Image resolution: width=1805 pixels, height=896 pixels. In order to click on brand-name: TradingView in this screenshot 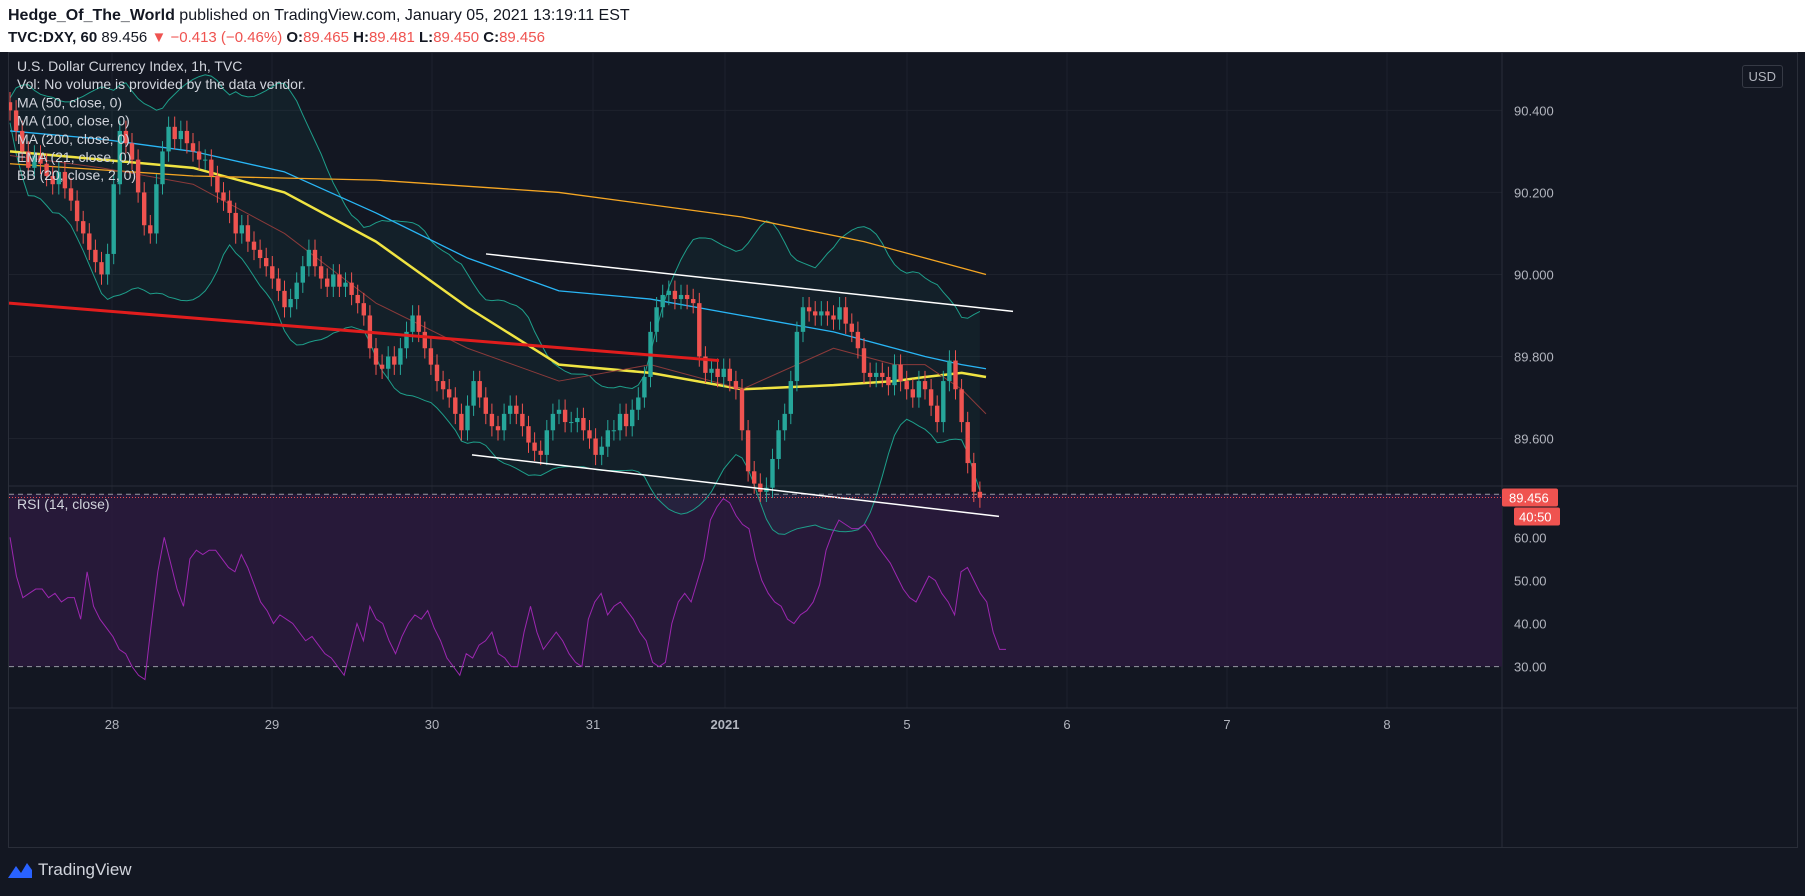, I will do `click(85, 869)`.